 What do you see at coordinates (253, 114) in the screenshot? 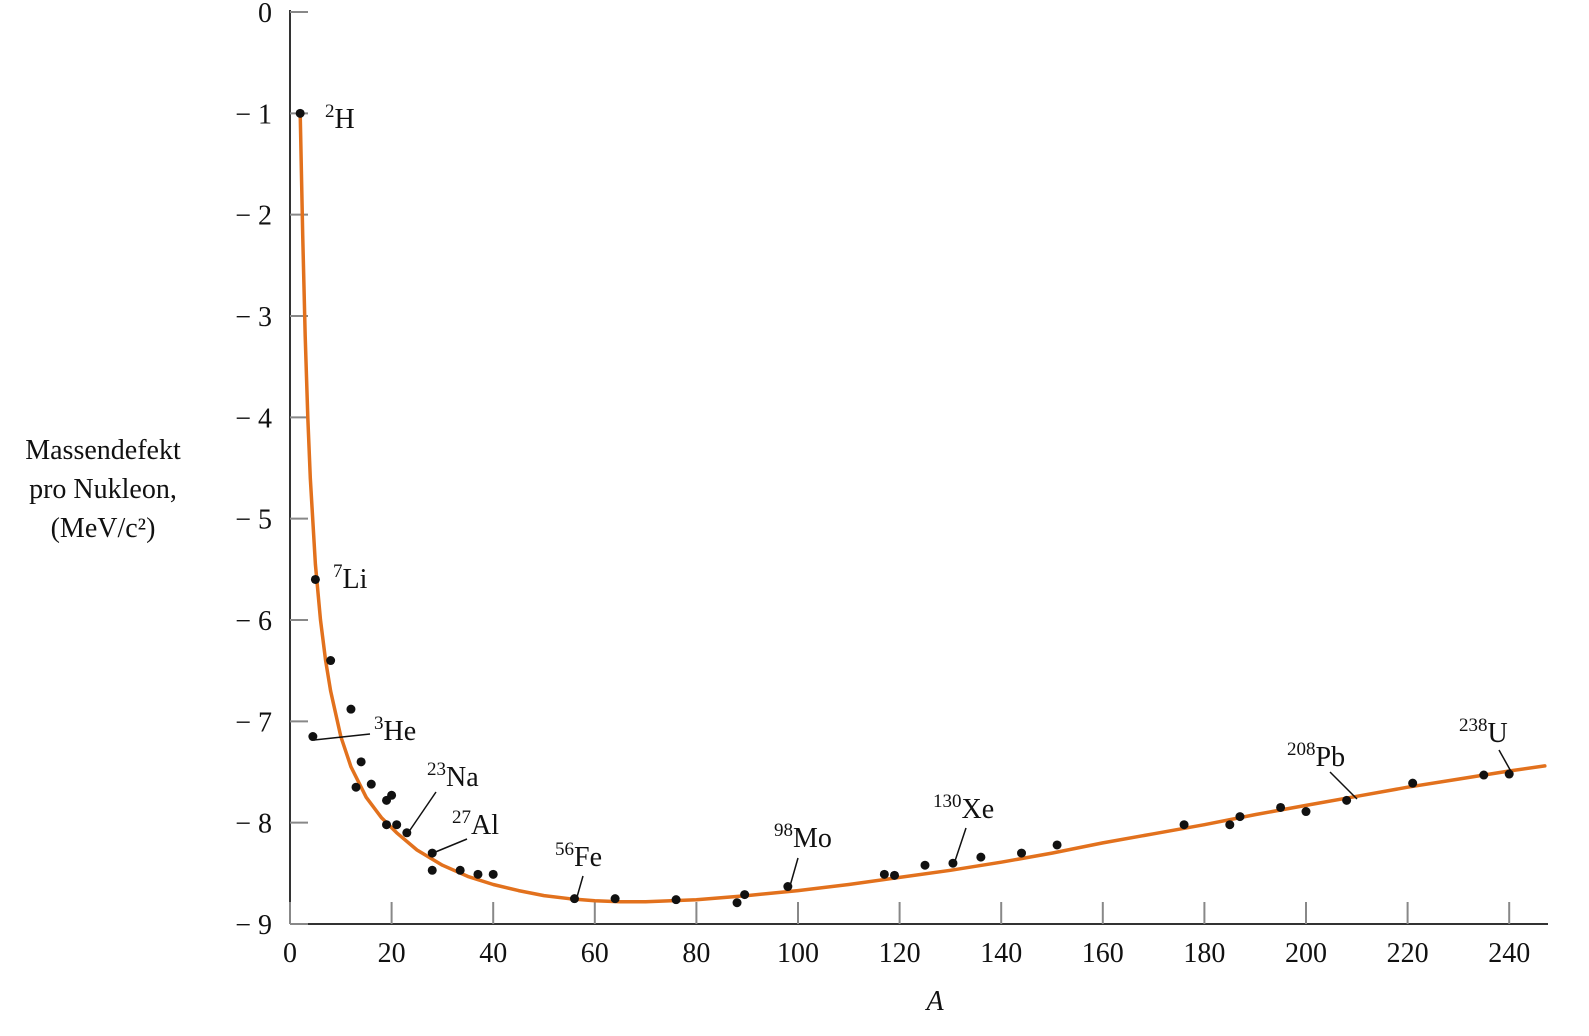
I see `y-tick-label: − 1` at bounding box center [253, 114].